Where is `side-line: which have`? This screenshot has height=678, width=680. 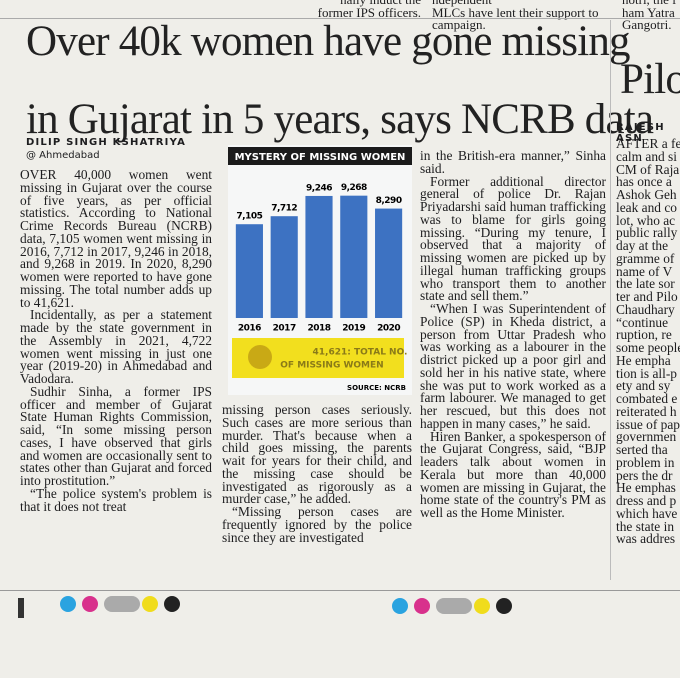 side-line: which have is located at coordinates (647, 513).